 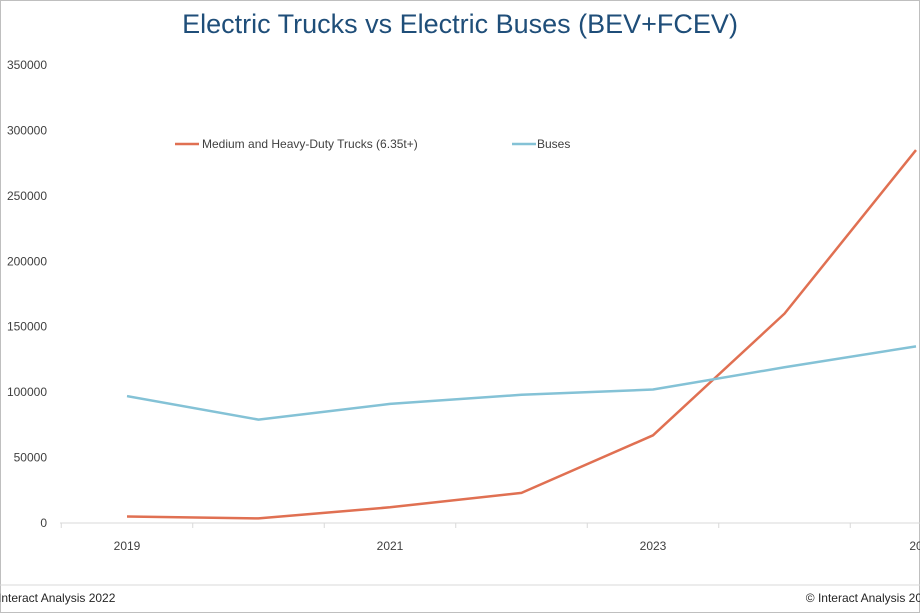 I want to click on y-tick-label: 300000, so click(x=27, y=130).